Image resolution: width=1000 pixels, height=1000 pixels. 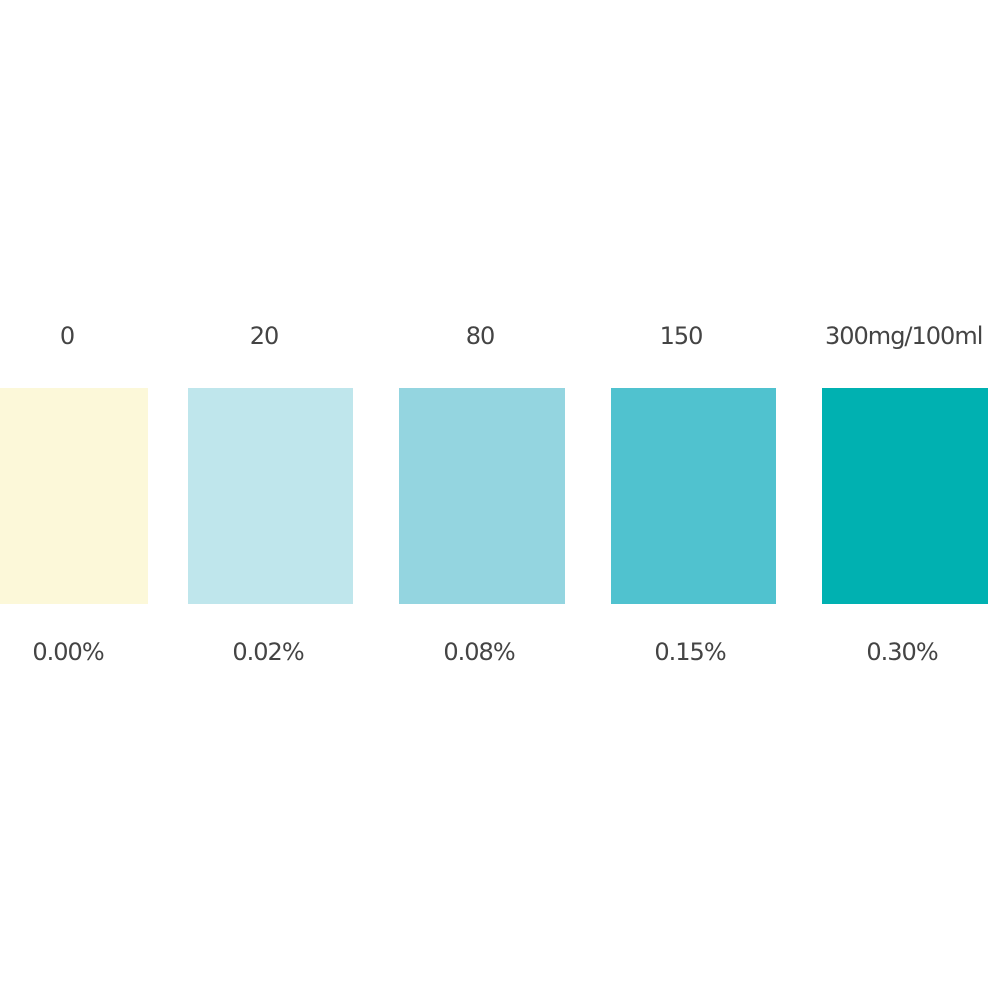 What do you see at coordinates (67, 336) in the screenshot?
I see `level-label: 0` at bounding box center [67, 336].